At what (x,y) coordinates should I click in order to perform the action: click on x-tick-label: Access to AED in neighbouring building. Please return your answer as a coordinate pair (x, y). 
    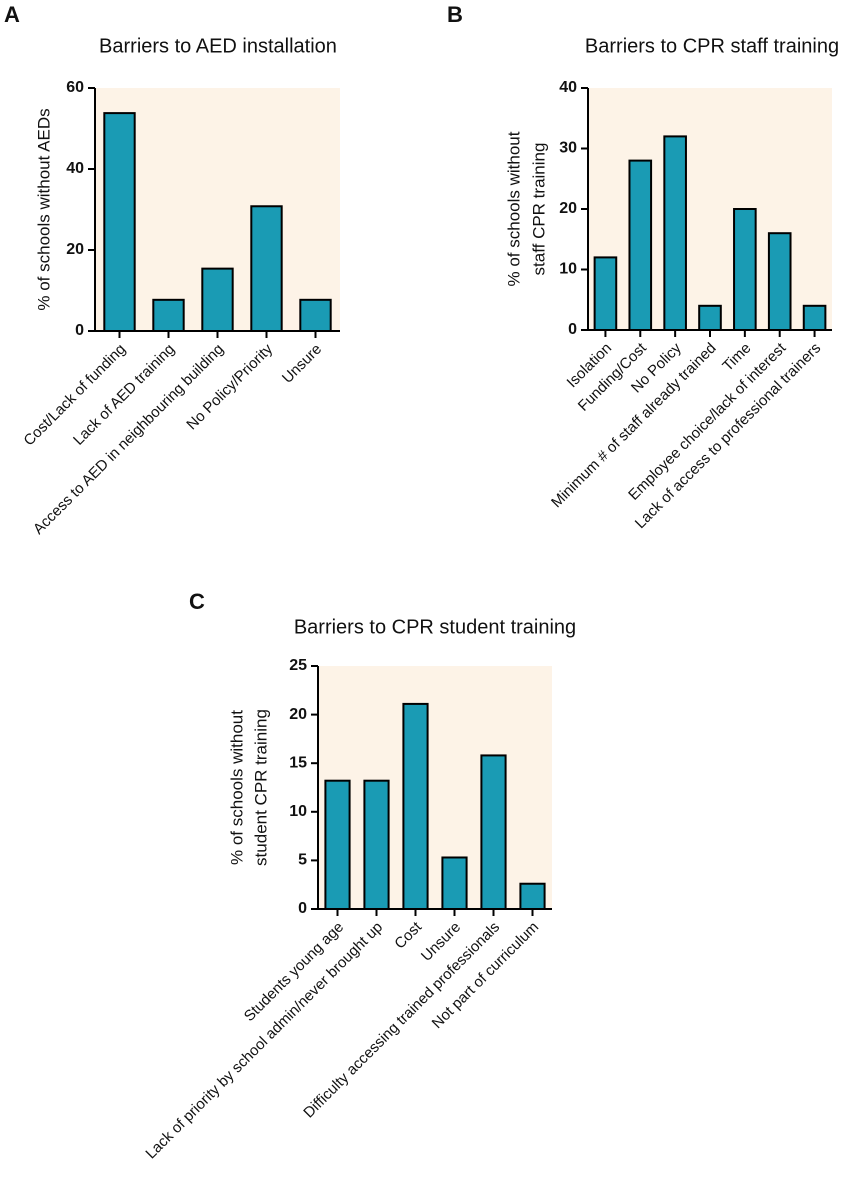
    Looking at the image, I should click on (128, 439).